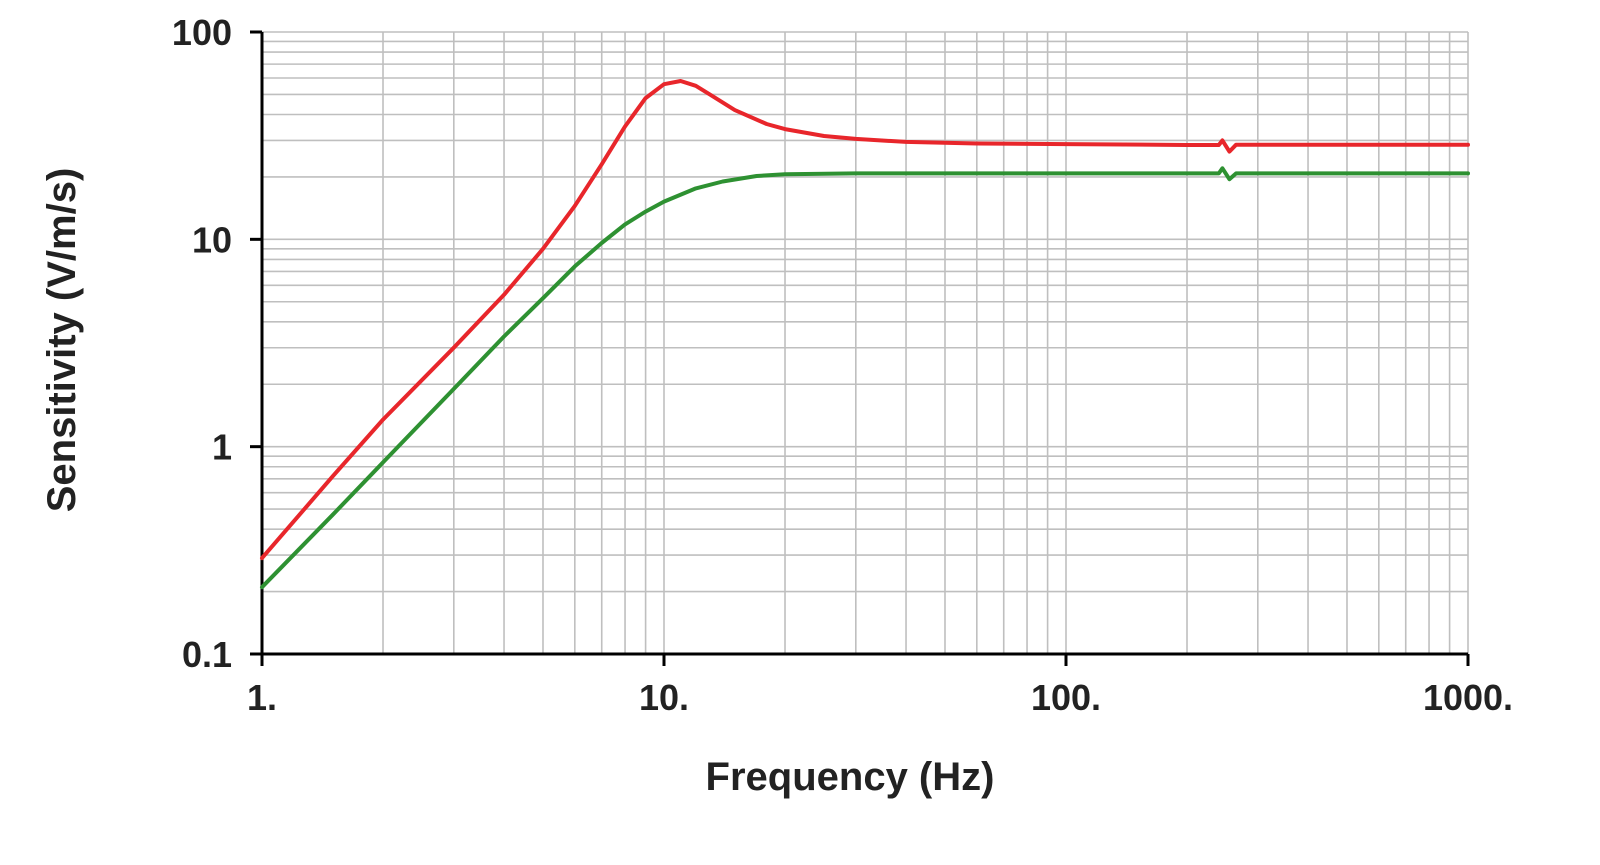 Image resolution: width=1600 pixels, height=865 pixels. What do you see at coordinates (62, 340) in the screenshot?
I see `y-axis-title: Sensitivity (V/m/s)` at bounding box center [62, 340].